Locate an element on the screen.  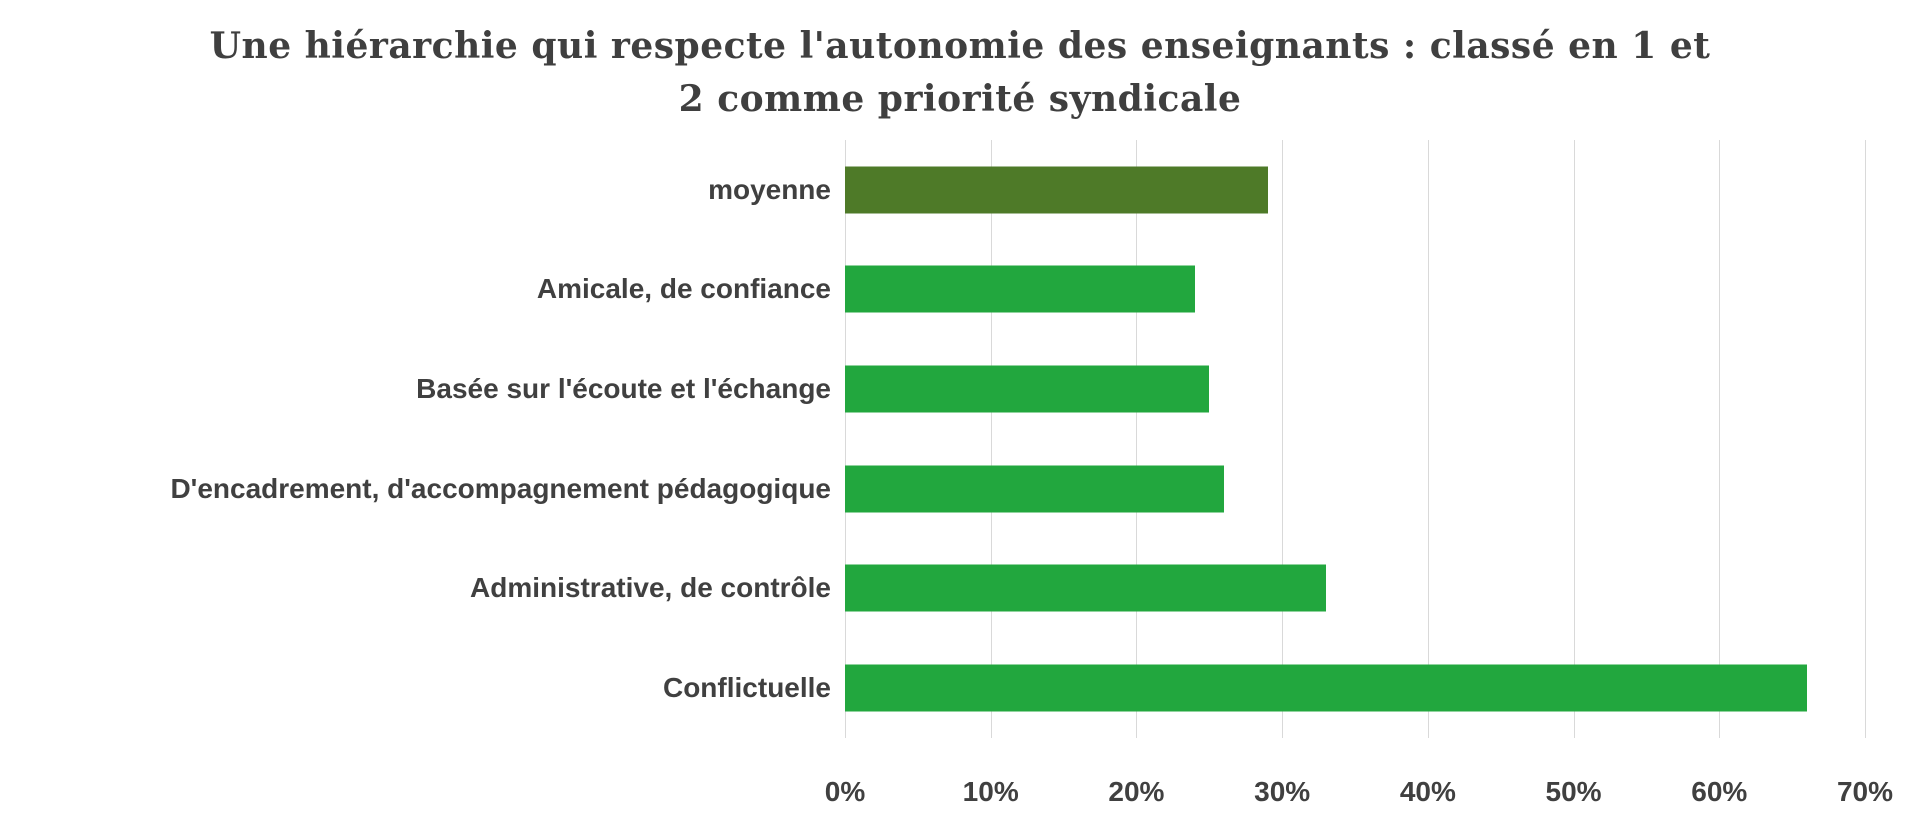
chart-row: Amicale, de confiance is located at coordinates (1201, 290).